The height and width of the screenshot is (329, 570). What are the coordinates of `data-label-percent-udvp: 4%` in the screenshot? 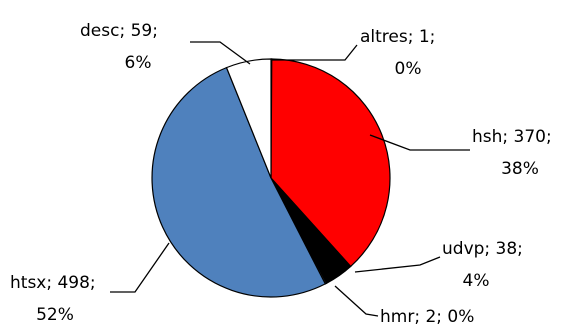 It's located at (476, 281).